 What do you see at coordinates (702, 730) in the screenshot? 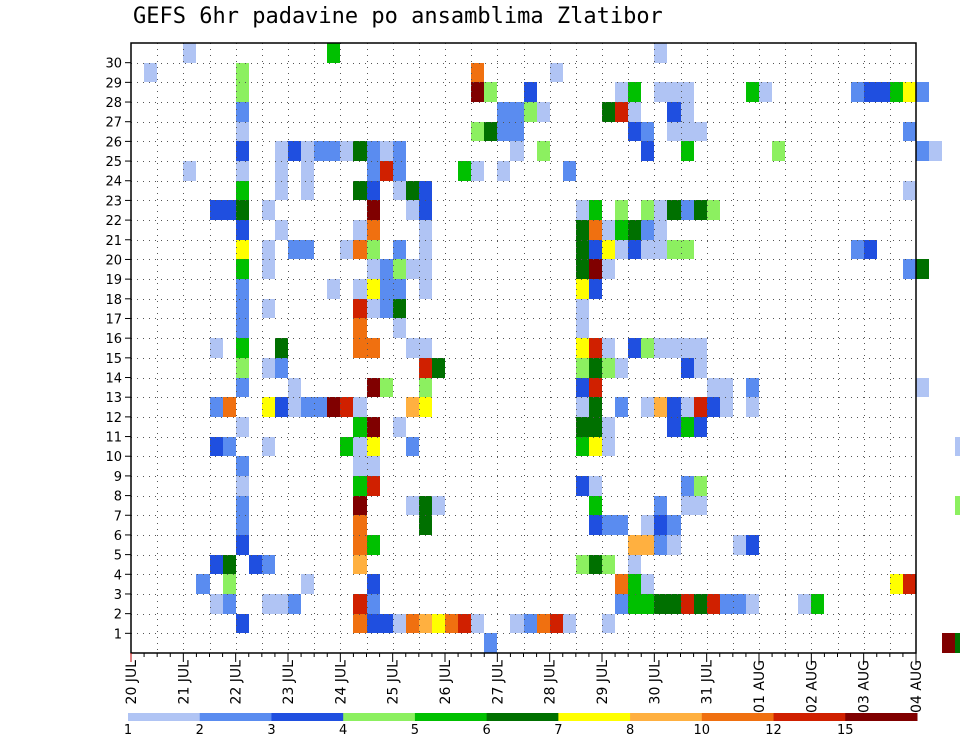
I see `colorbar-label: 10` at bounding box center [702, 730].